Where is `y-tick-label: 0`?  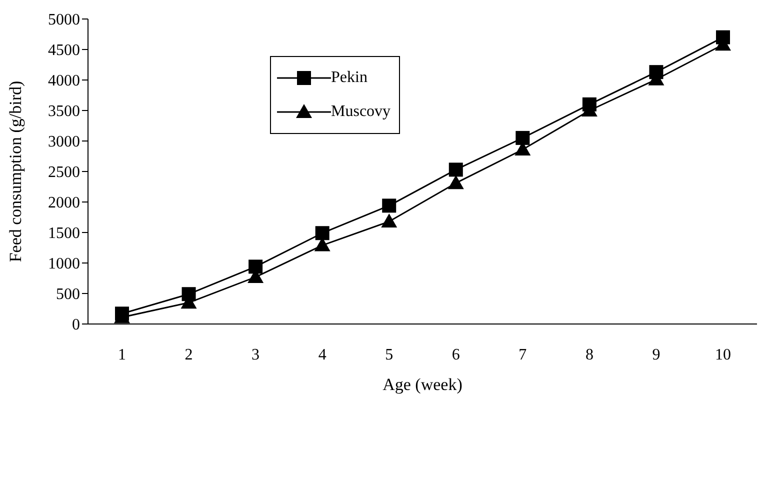
y-tick-label: 0 is located at coordinates (76, 325).